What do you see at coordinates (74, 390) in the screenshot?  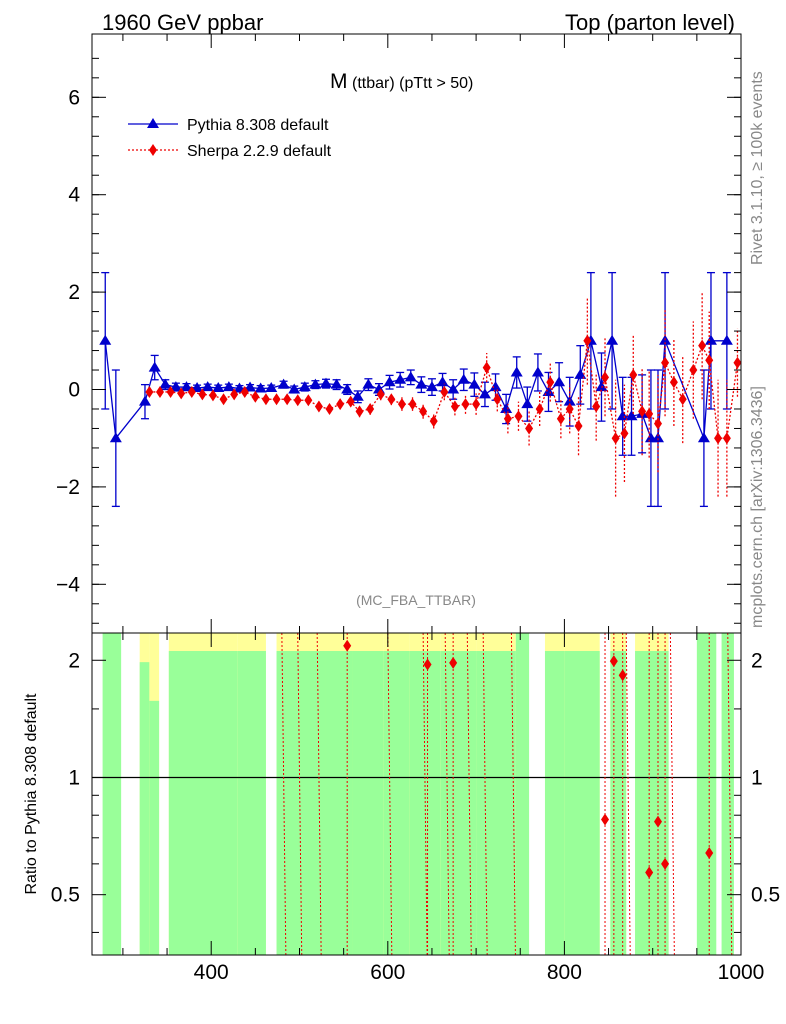 I see `main-ytick-label: 0` at bounding box center [74, 390].